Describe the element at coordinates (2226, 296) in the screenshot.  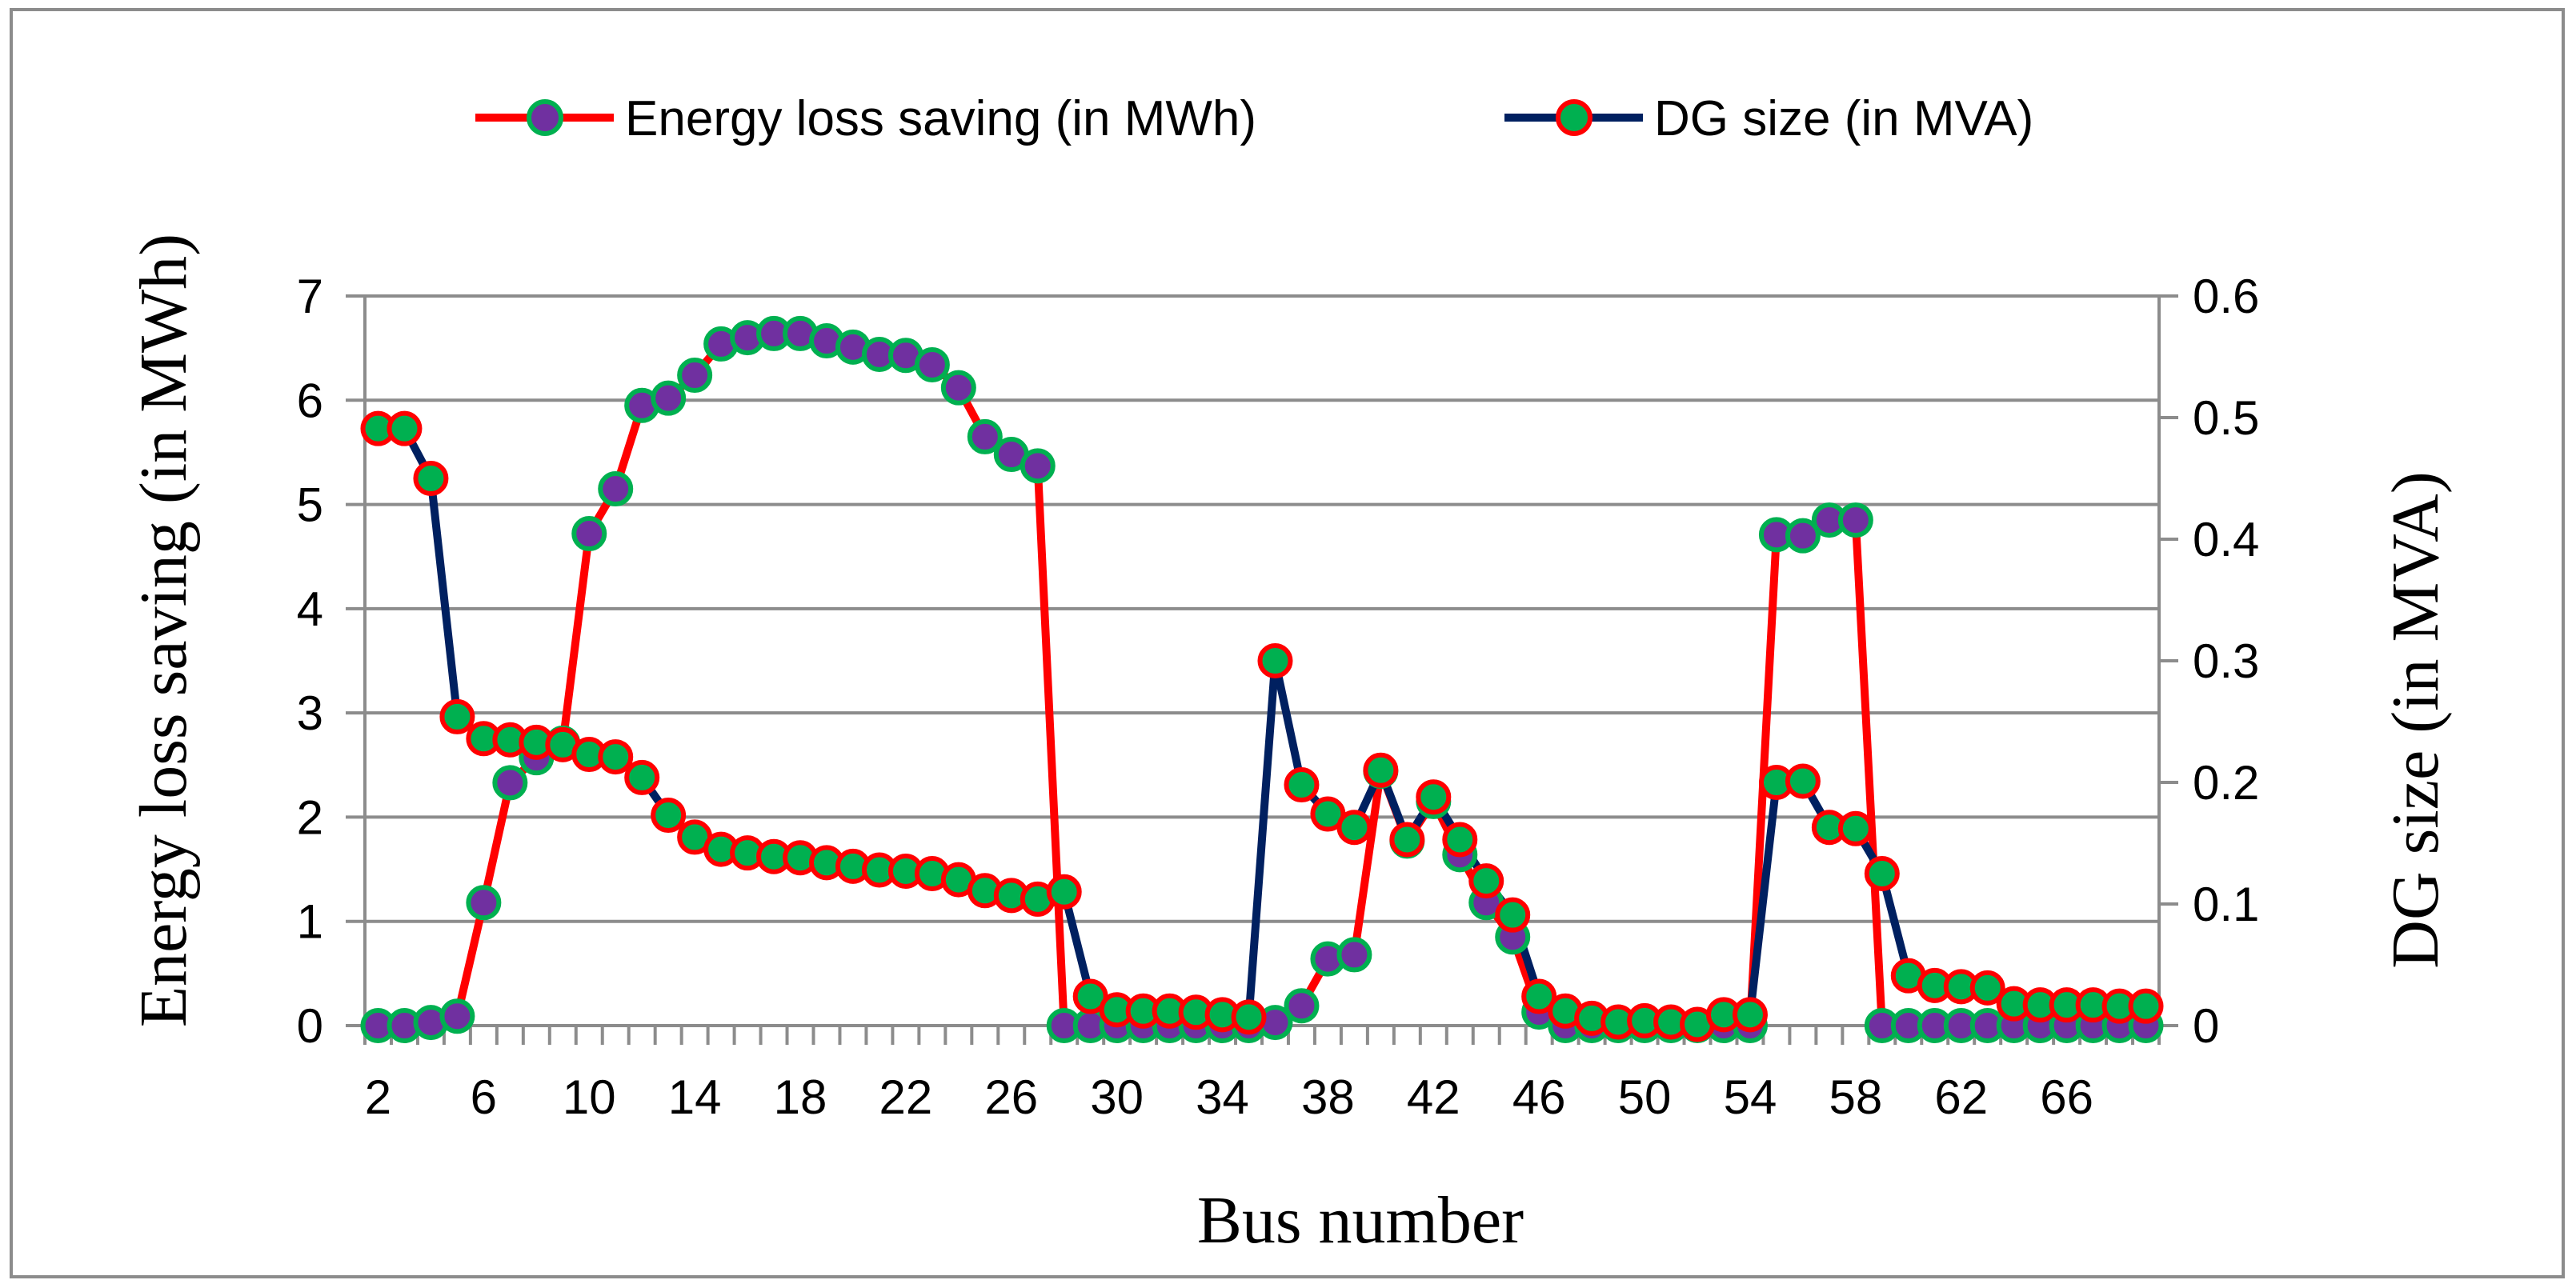
I see `right-tick-label: 0.6` at that location.